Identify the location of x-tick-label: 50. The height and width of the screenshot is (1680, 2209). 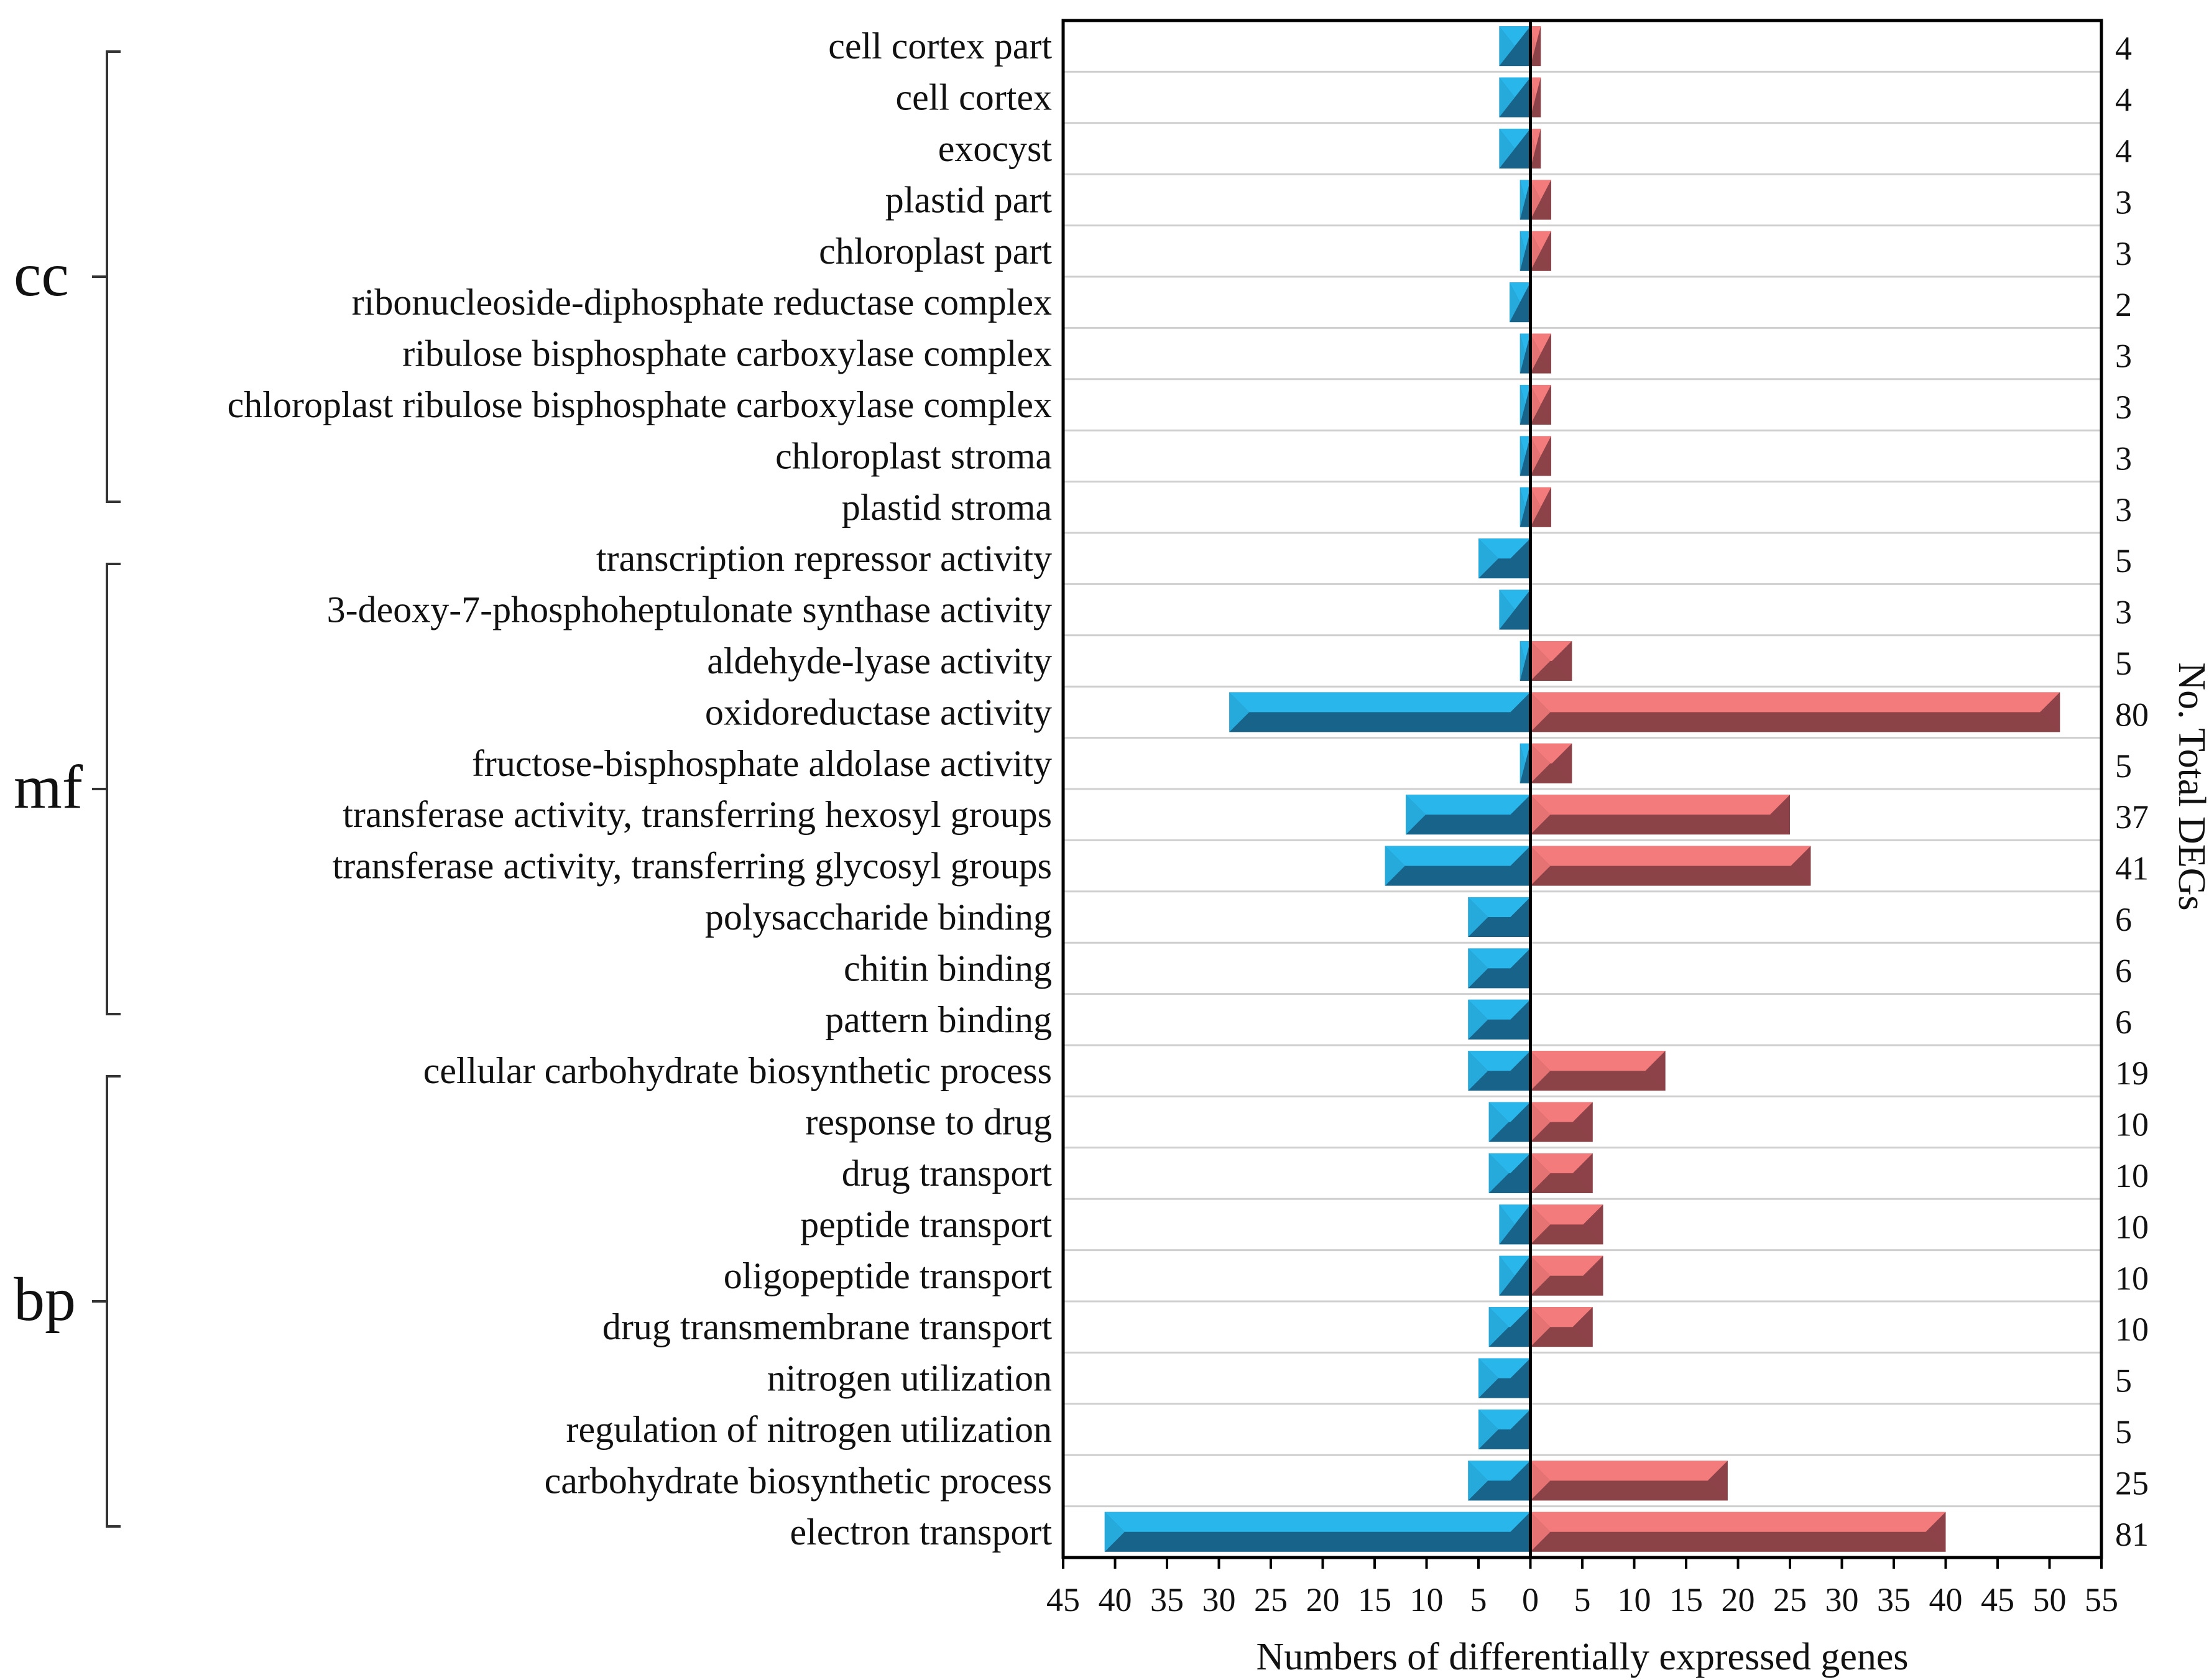
(2050, 1599).